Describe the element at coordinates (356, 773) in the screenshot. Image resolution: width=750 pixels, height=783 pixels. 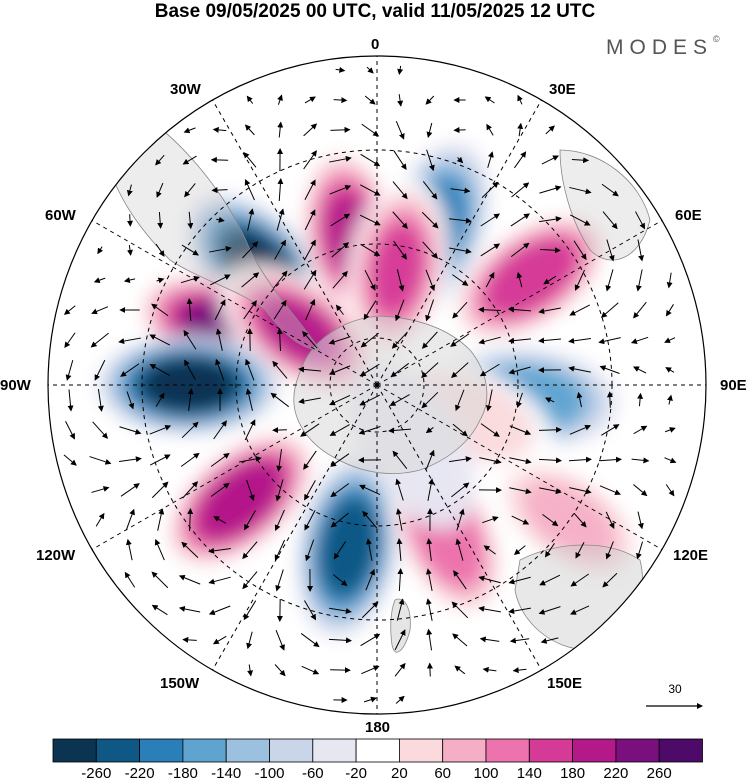
I see `colorbar-tick-label: -20` at that location.